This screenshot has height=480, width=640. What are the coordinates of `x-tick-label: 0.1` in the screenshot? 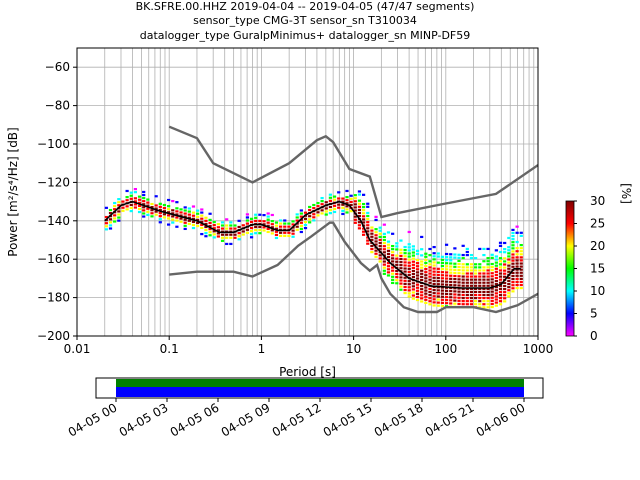 It's located at (169, 349).